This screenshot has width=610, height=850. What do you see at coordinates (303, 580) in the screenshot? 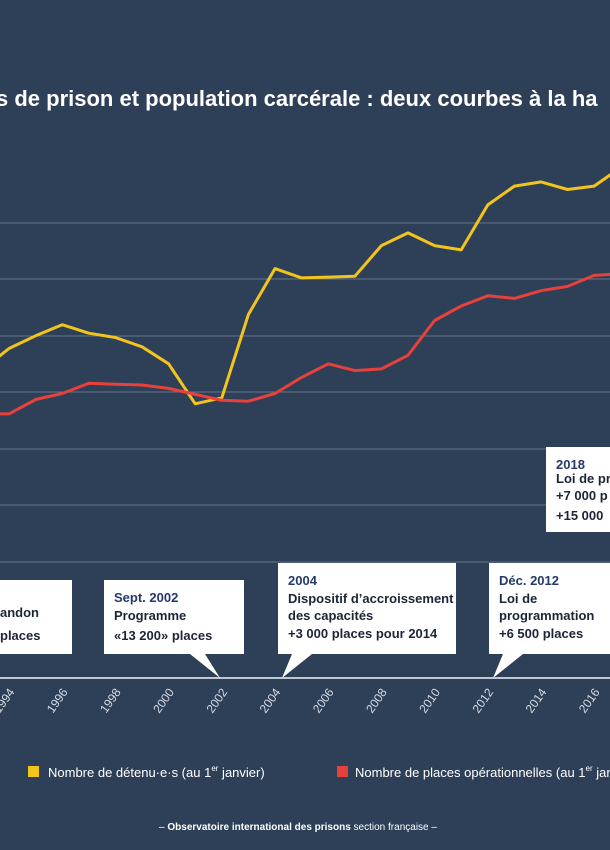
I see `annotation-date: 2004` at bounding box center [303, 580].